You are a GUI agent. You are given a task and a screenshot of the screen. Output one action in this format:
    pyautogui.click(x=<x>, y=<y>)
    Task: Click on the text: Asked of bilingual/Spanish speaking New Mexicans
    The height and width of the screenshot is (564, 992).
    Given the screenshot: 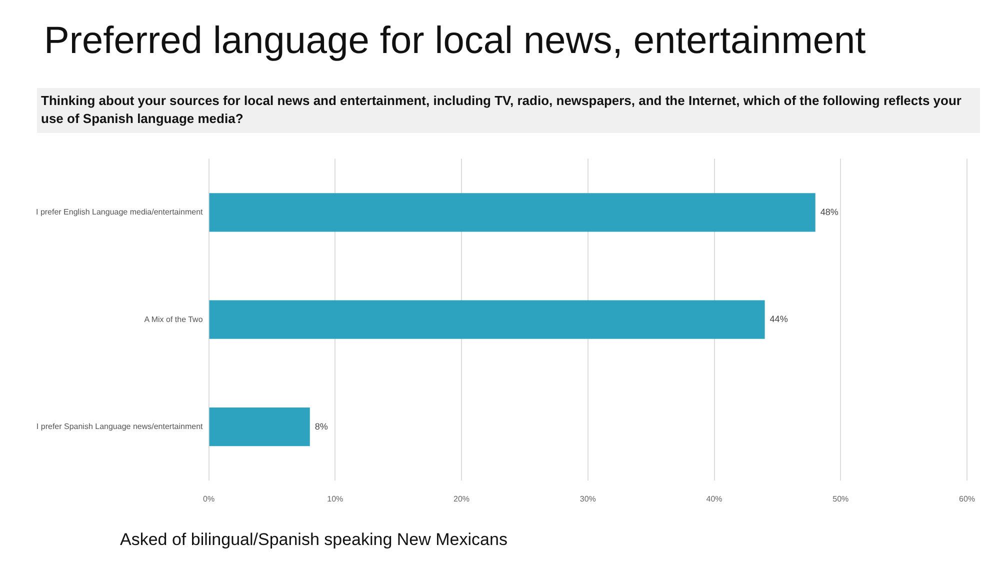 What is the action you would take?
    pyautogui.click(x=314, y=540)
    